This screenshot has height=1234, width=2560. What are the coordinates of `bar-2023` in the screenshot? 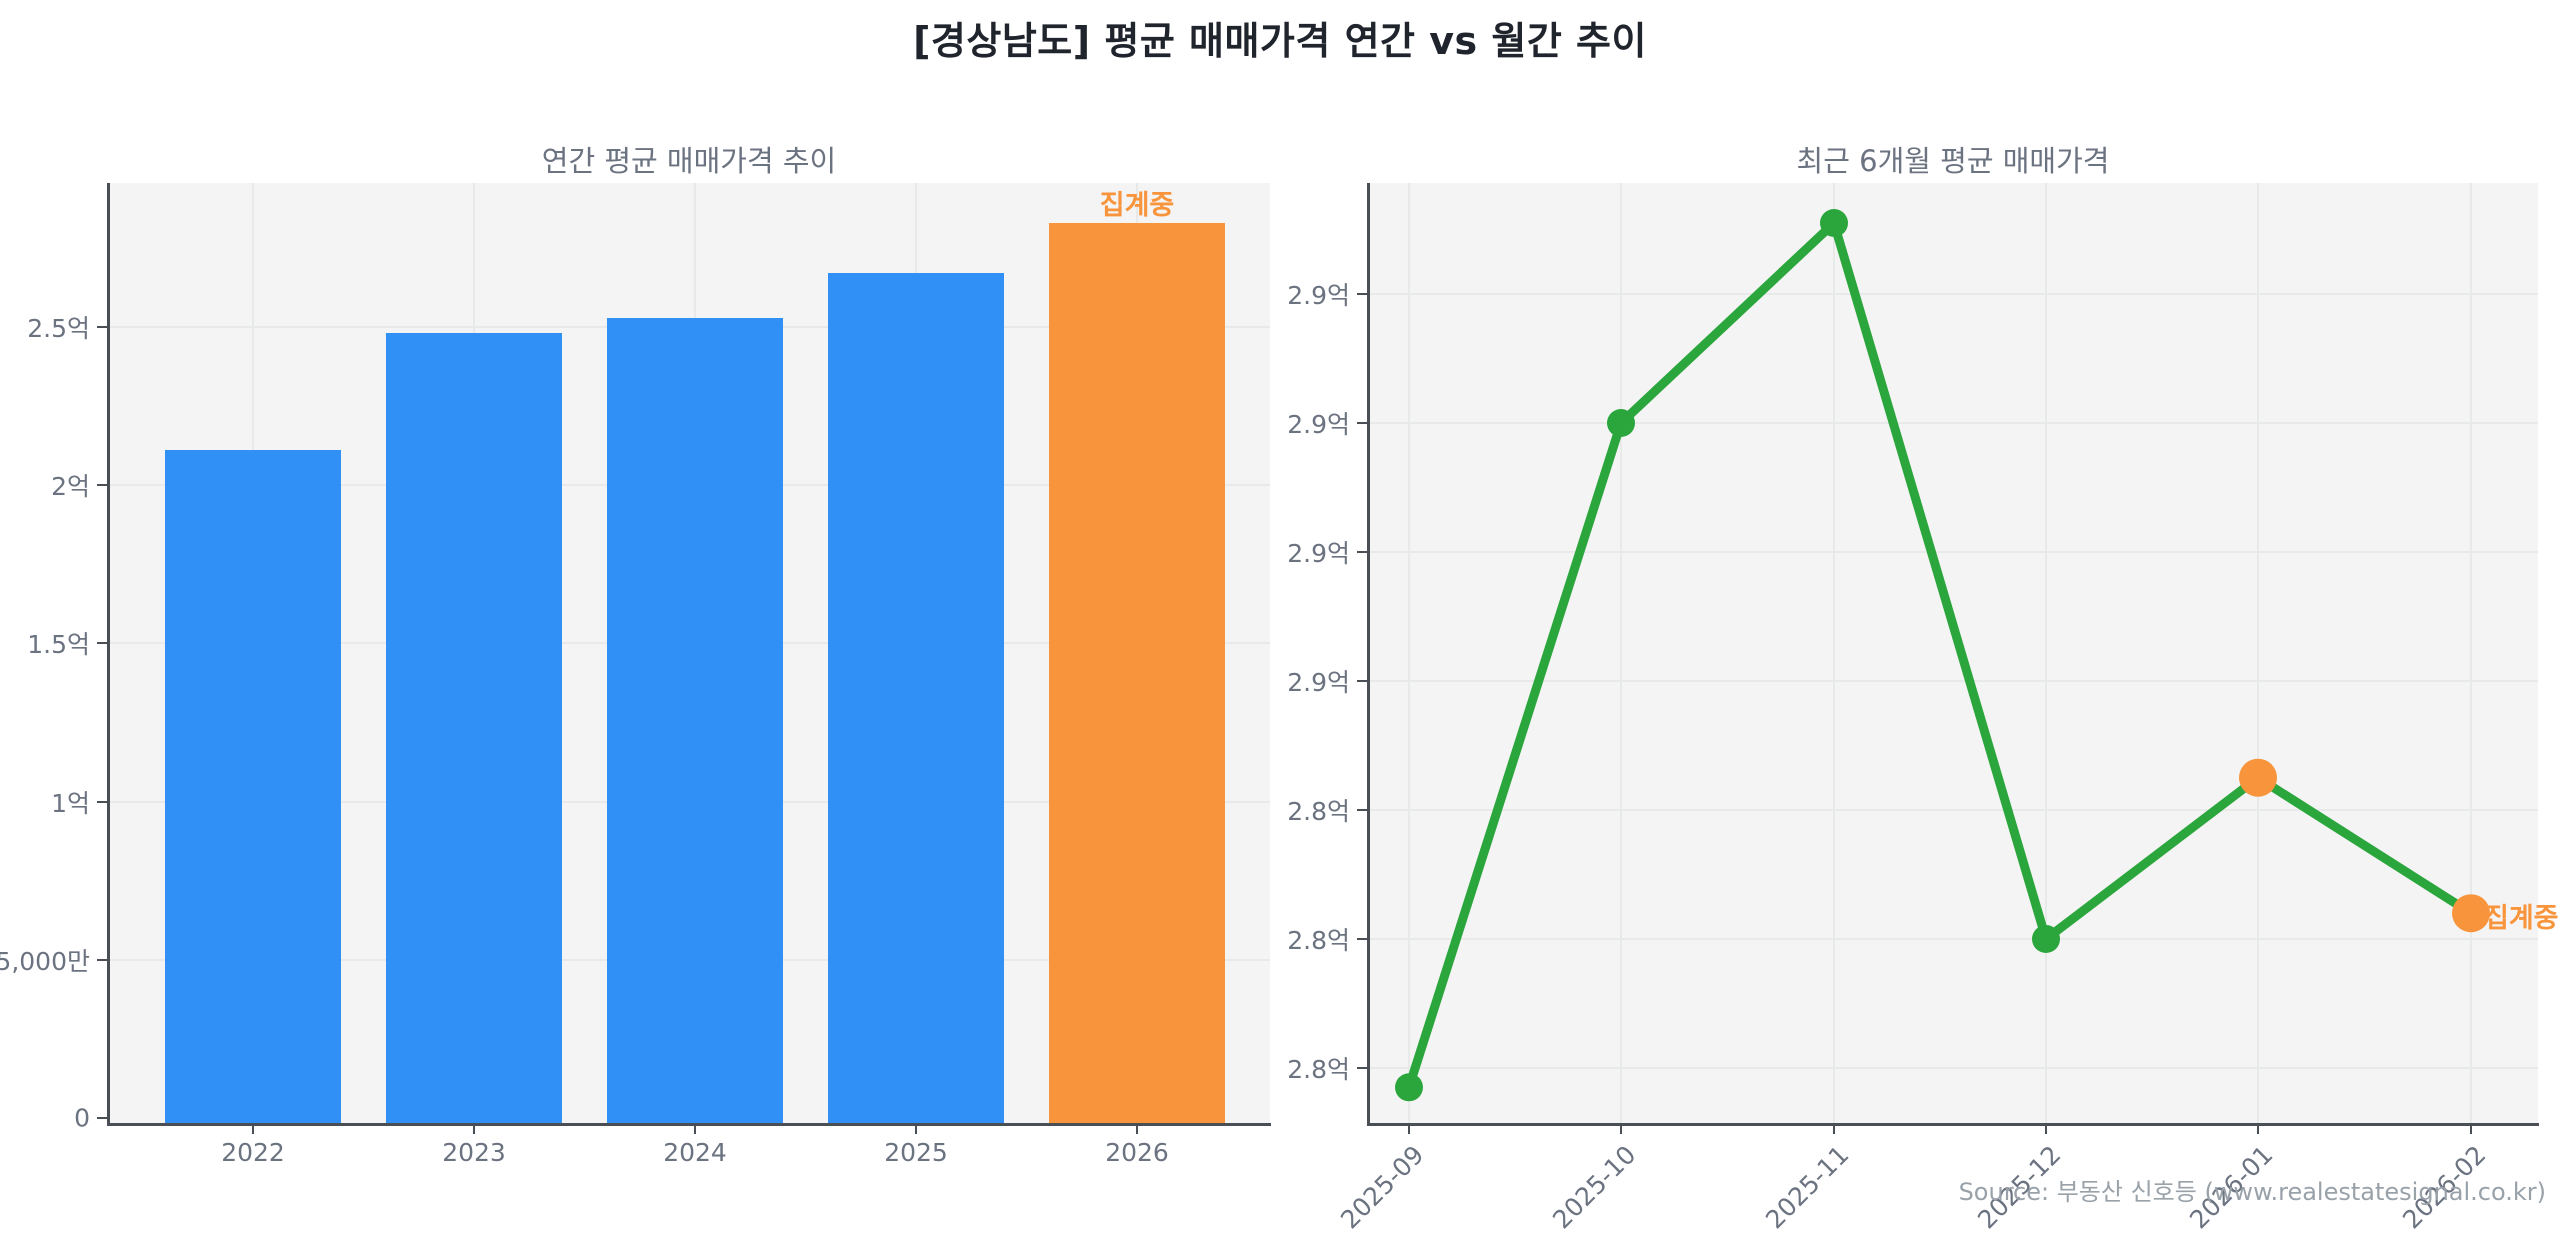 It's located at (474, 728).